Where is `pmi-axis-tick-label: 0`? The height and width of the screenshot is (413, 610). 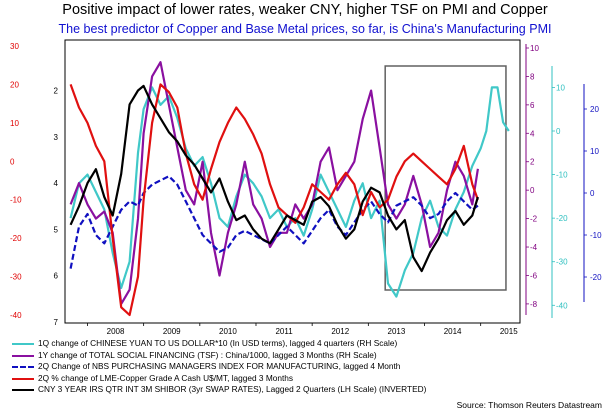 pmi-axis-tick-label: 0 is located at coordinates (592, 193).